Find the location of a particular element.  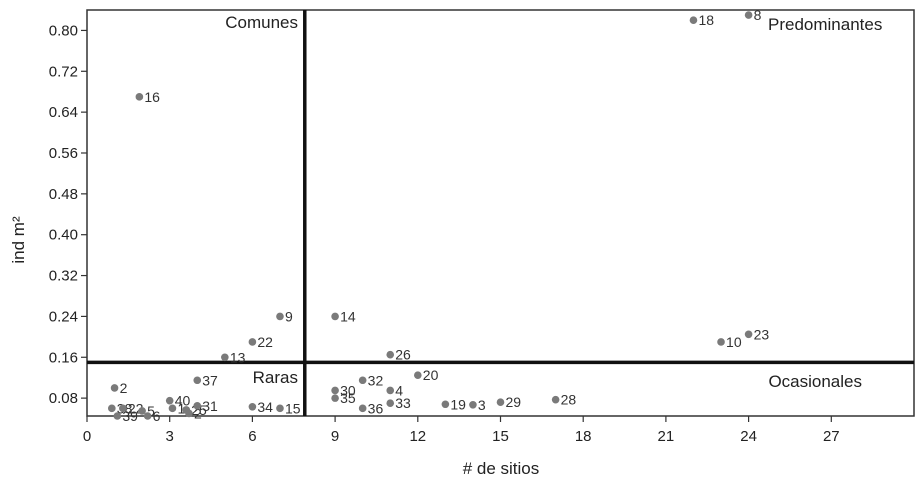

data-point-label: 8 is located at coordinates (758, 15).